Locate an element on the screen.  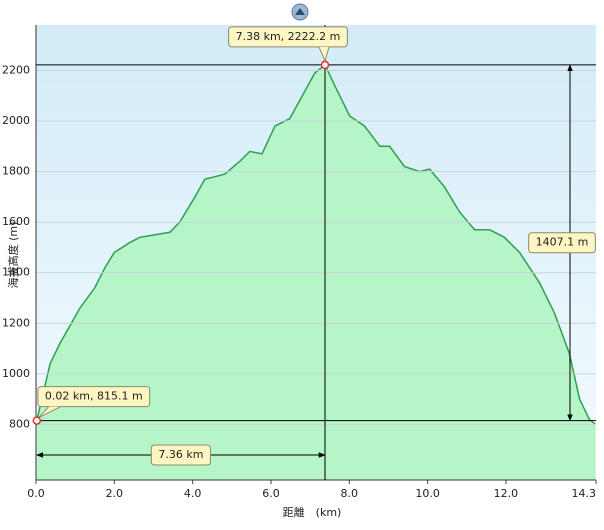
x-tick-label: 4.0 is located at coordinates (193, 493).